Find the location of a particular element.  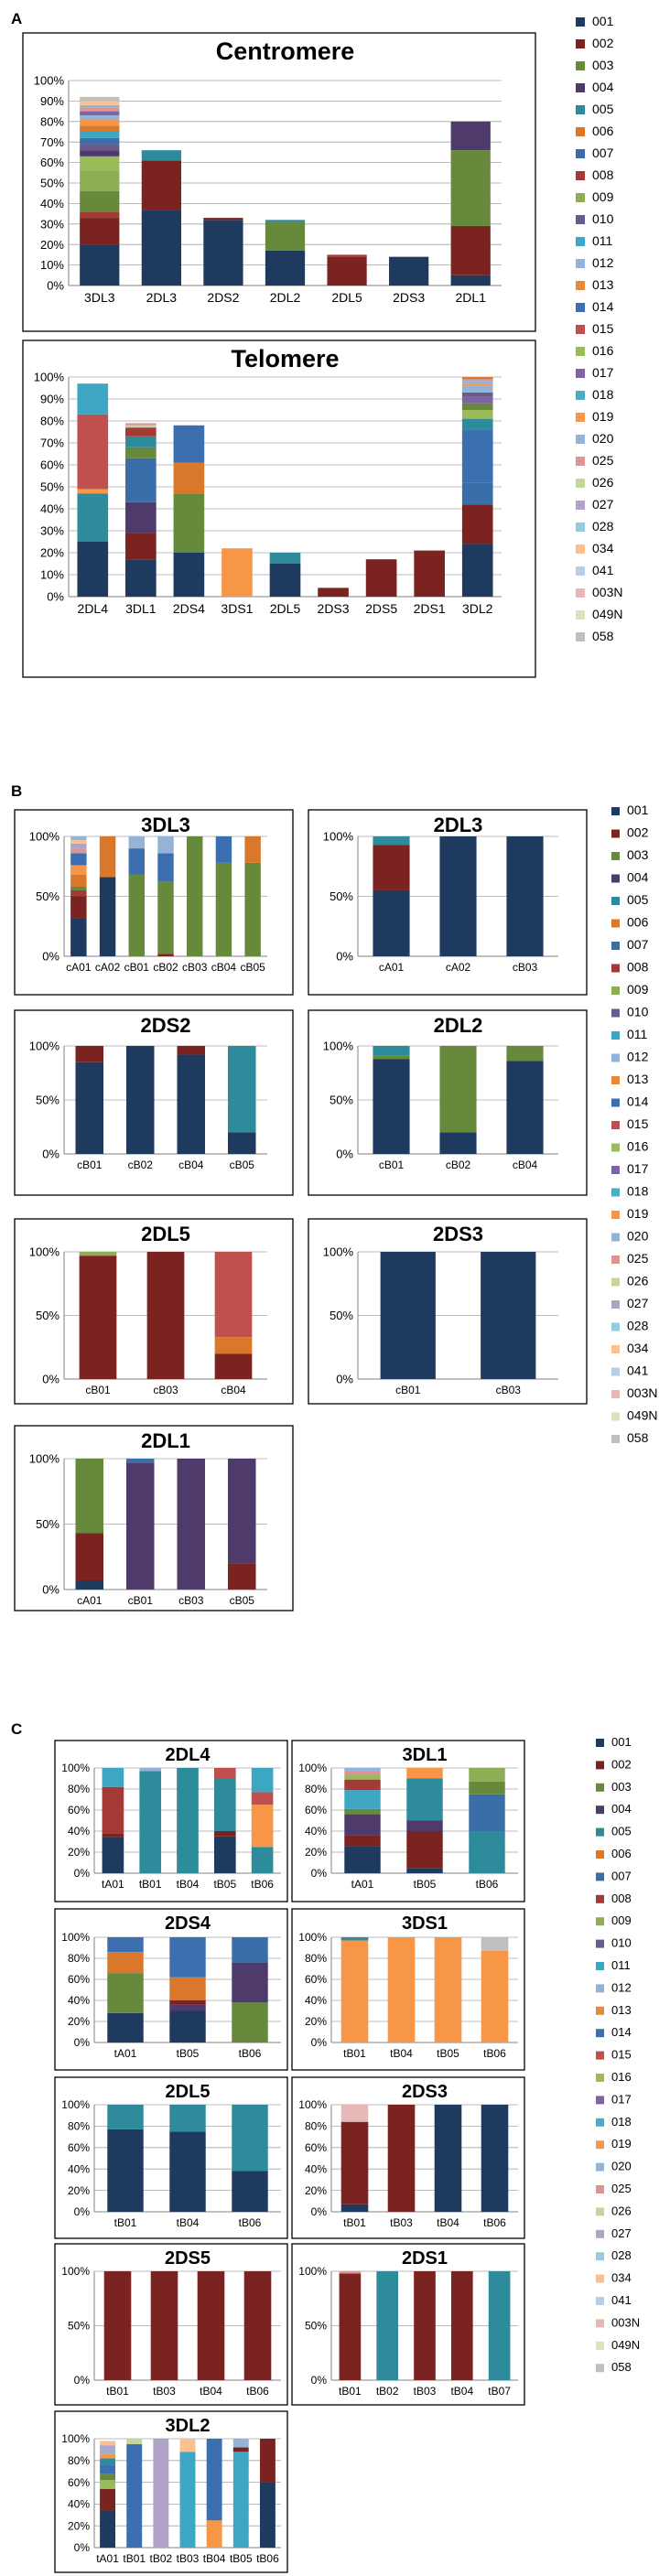

x-tick-label: cB01 is located at coordinates (137, 967).